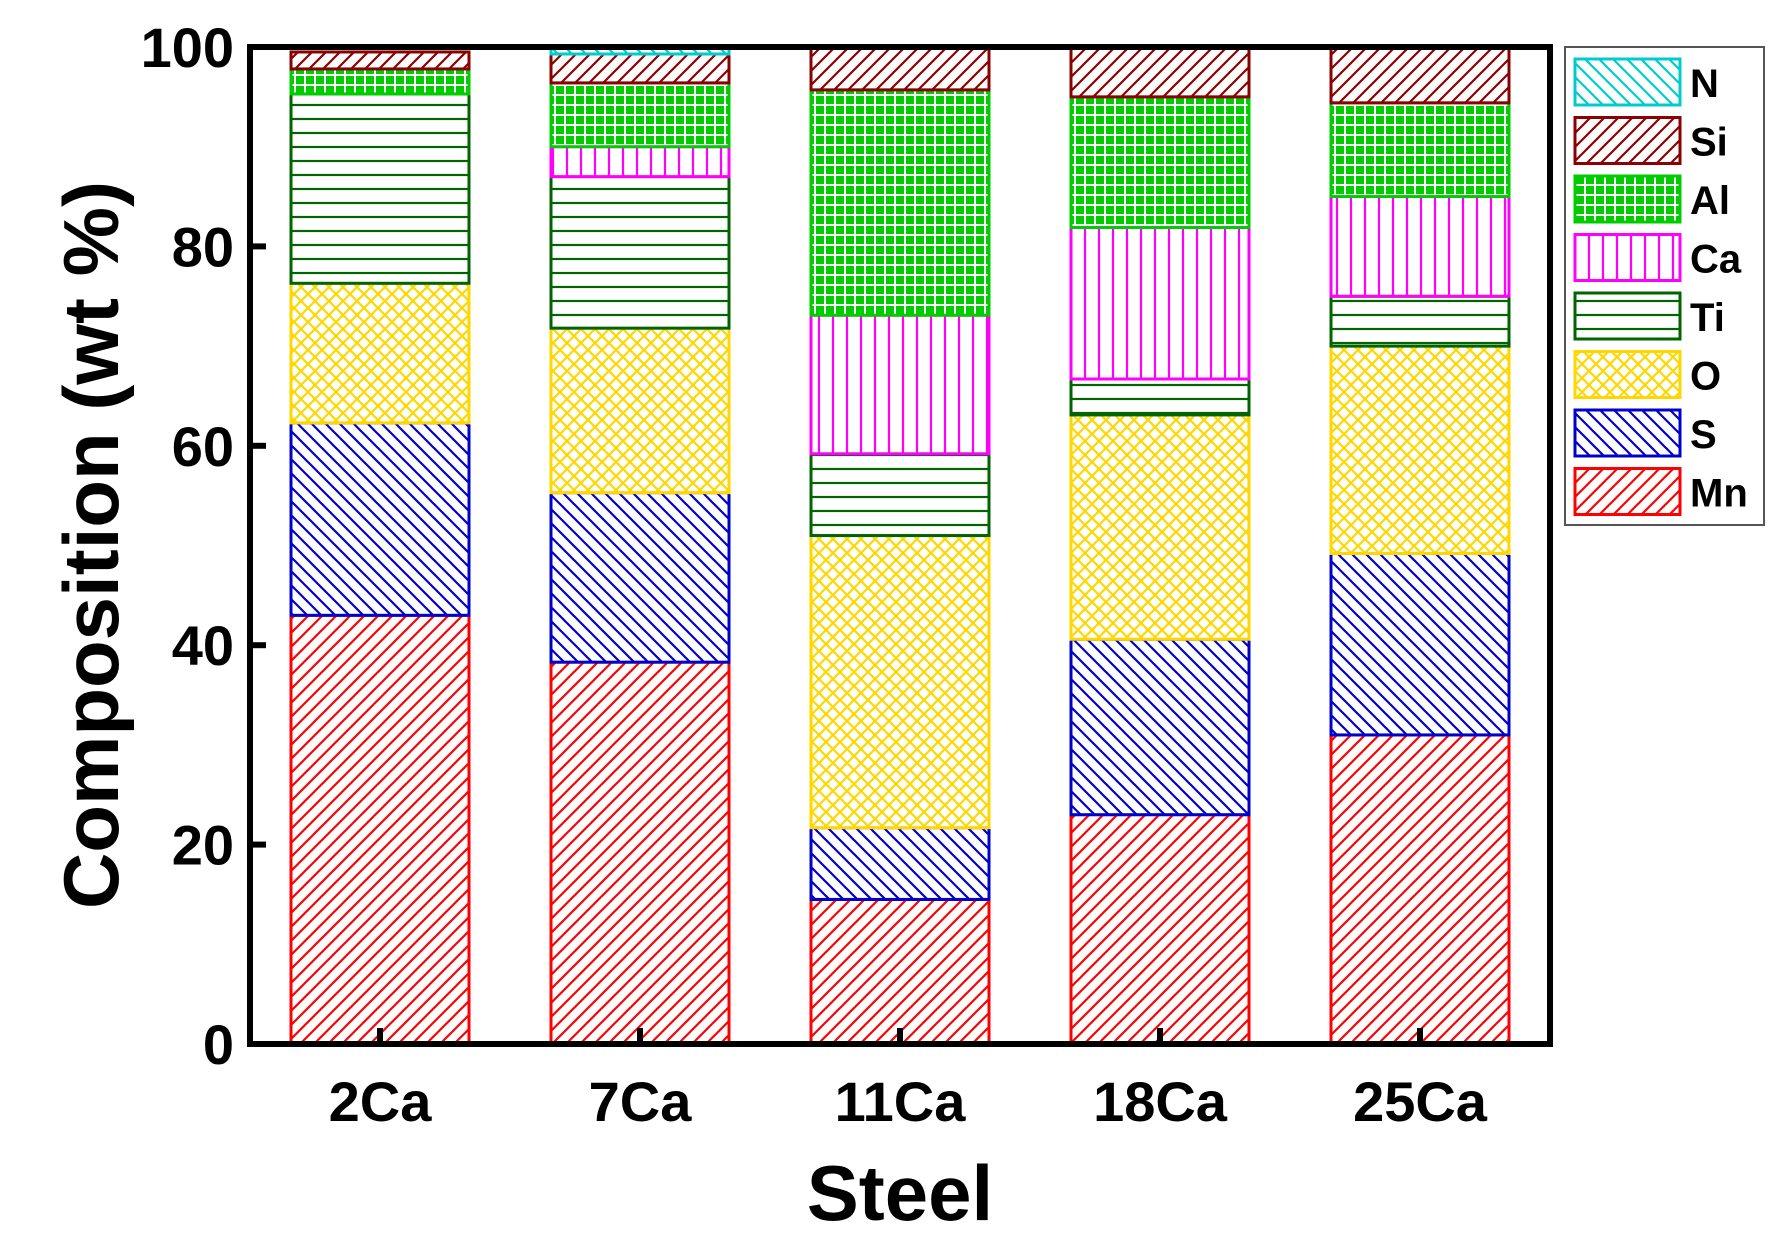  What do you see at coordinates (1627, 199) in the screenshot?
I see `legend-swatch-Al` at bounding box center [1627, 199].